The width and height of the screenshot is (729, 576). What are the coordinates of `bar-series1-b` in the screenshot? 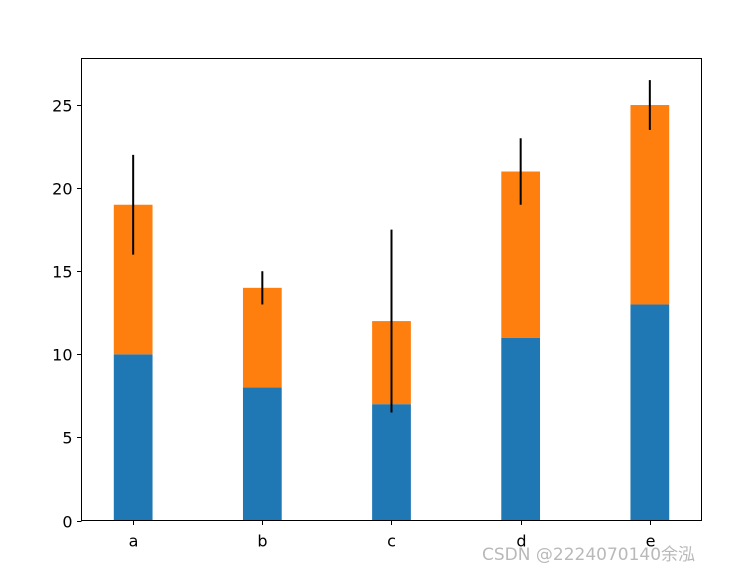 It's located at (262, 454).